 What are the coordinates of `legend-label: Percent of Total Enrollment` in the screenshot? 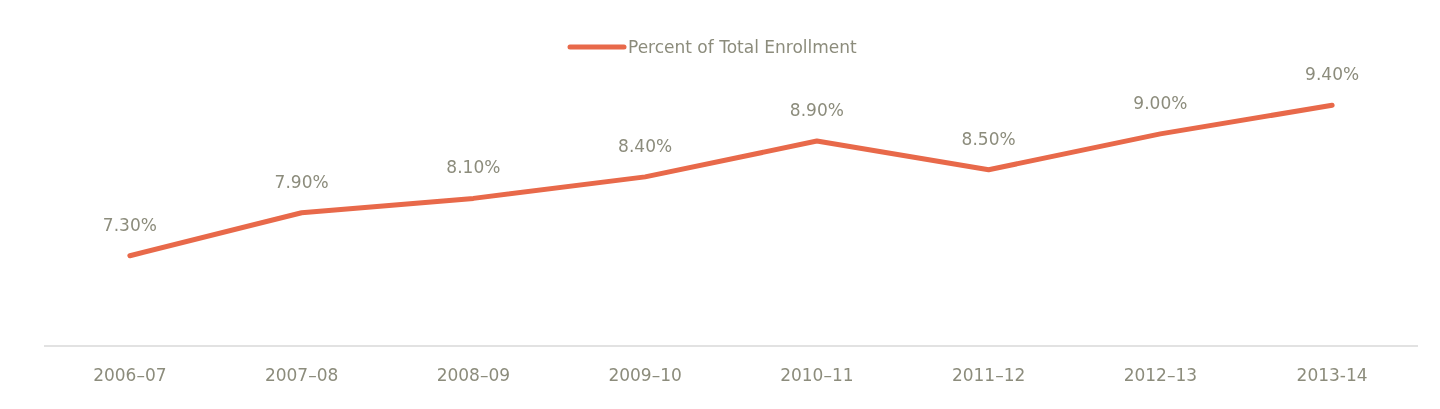 It's located at (743, 47).